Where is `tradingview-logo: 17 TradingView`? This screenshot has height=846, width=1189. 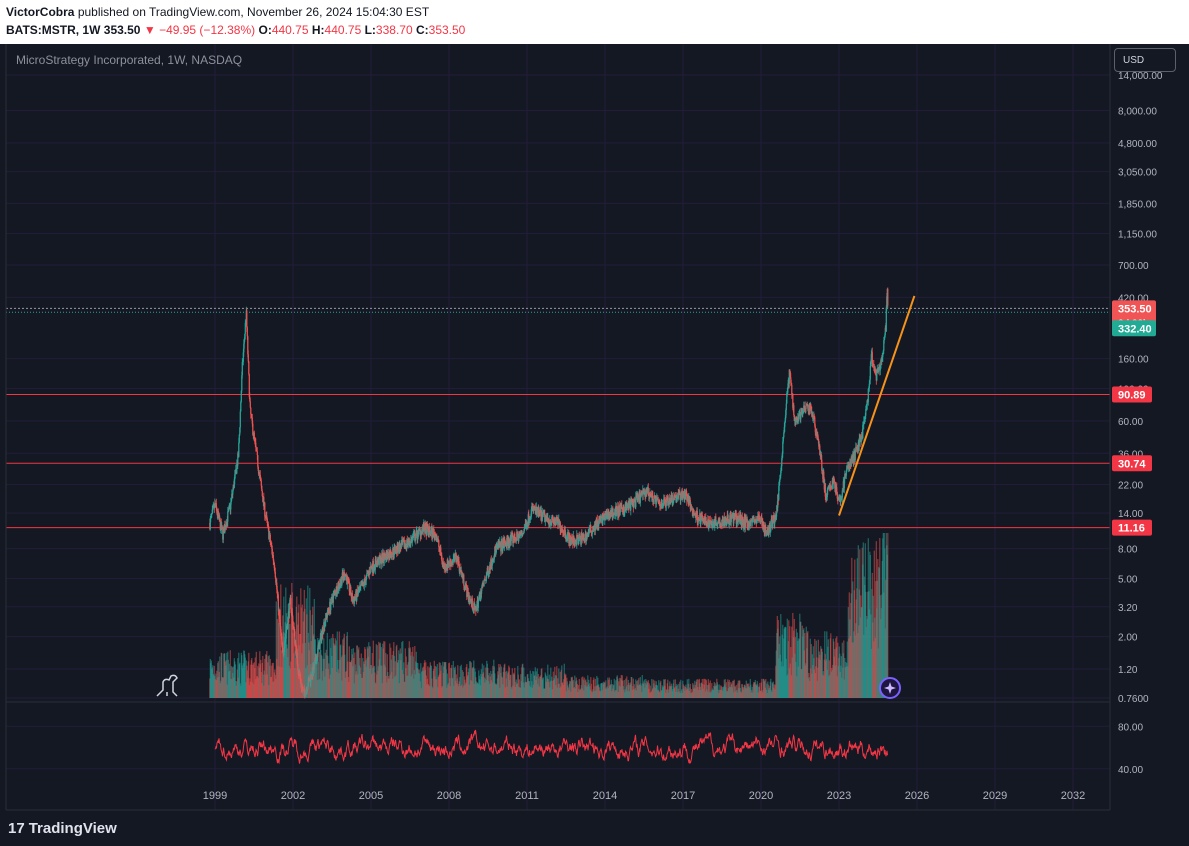 tradingview-logo: 17 TradingView is located at coordinates (62, 828).